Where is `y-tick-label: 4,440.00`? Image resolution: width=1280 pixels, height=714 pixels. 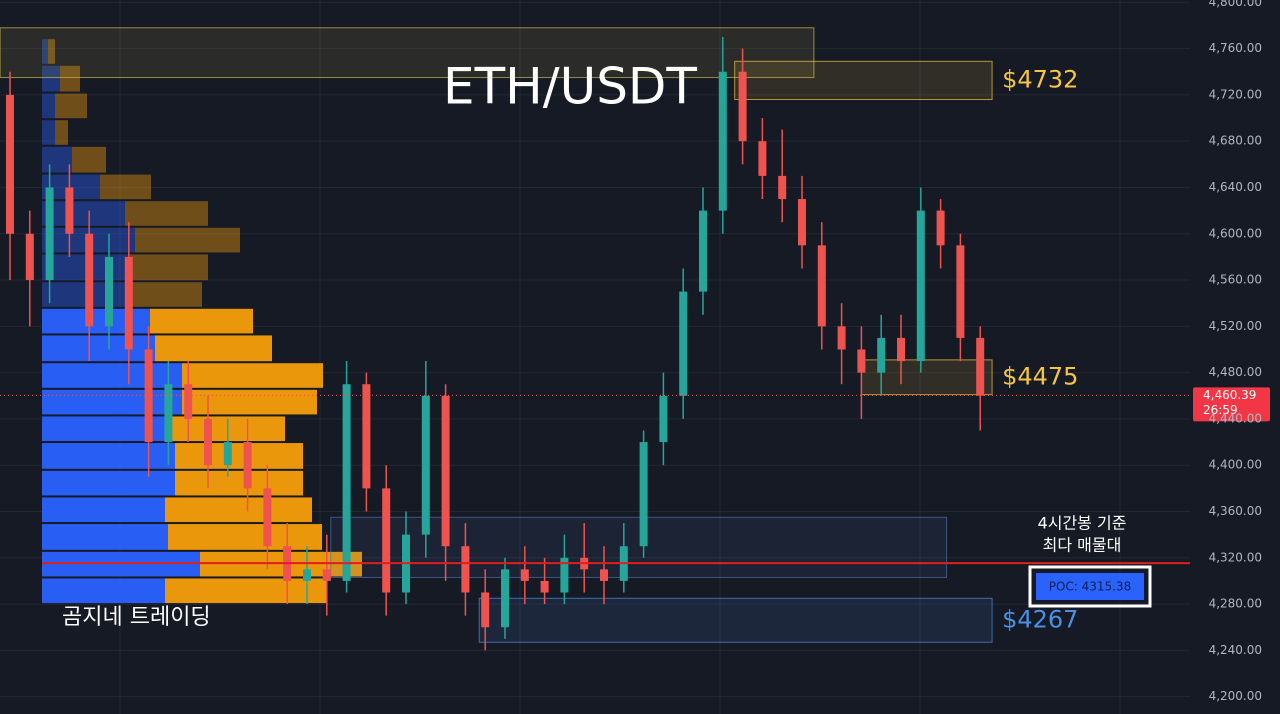 y-tick-label: 4,440.00 is located at coordinates (1235, 418).